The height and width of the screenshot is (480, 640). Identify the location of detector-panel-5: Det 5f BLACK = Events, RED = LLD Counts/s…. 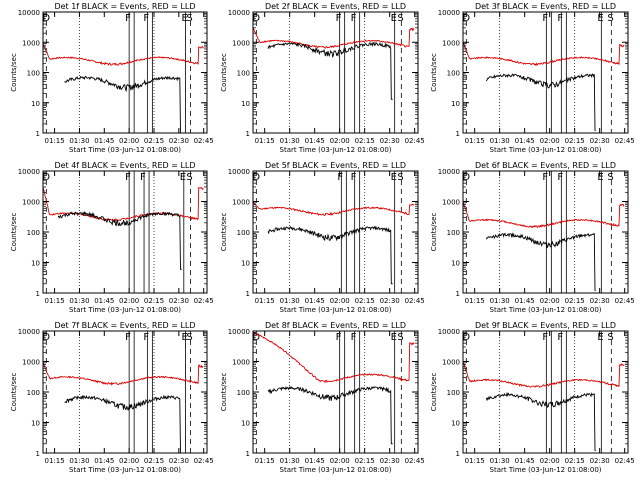
(322, 237).